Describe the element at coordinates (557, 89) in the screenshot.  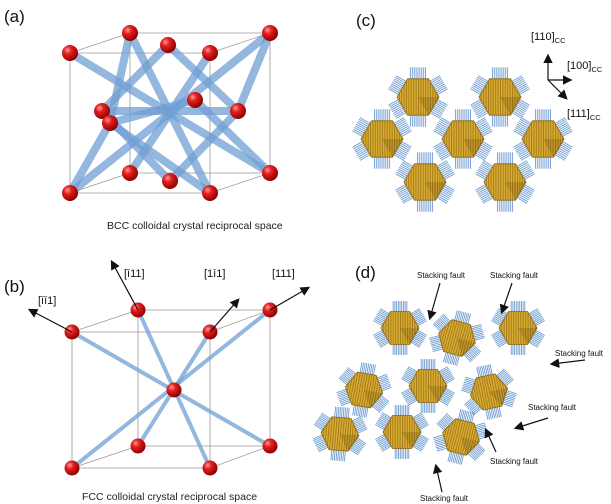
I see `axis-arrow` at that location.